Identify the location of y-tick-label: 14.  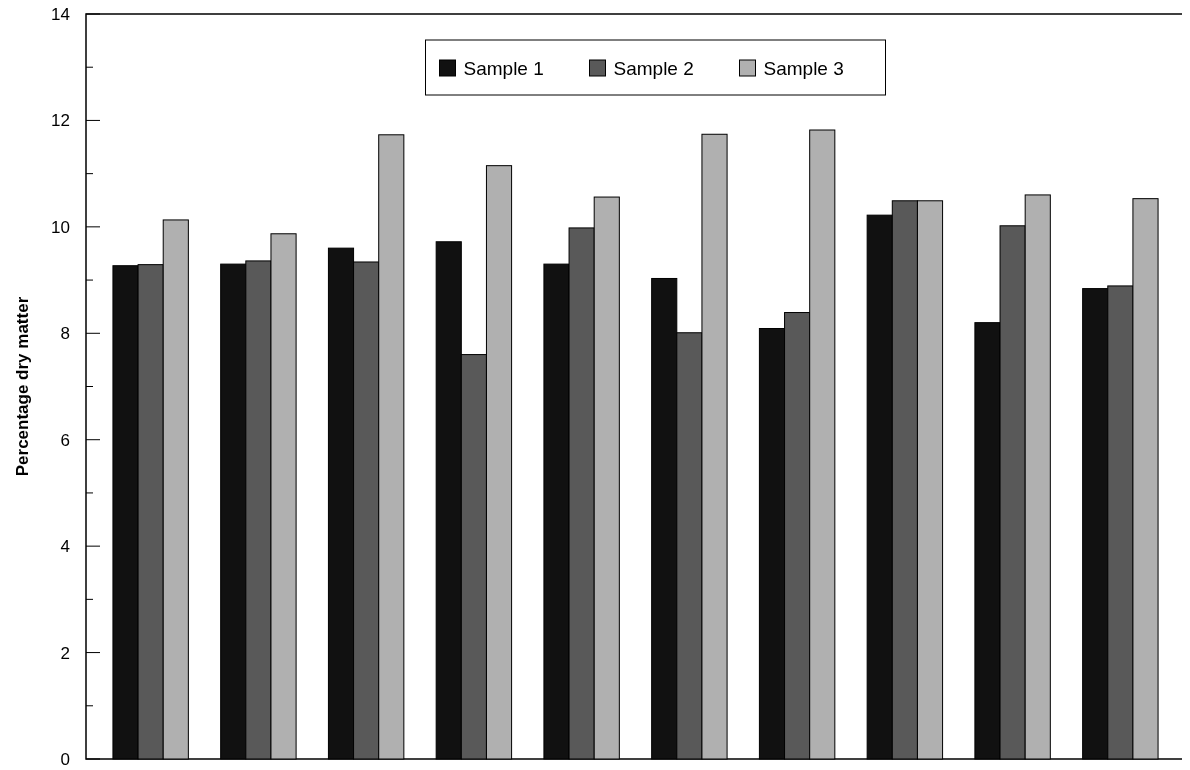
(60, 14).